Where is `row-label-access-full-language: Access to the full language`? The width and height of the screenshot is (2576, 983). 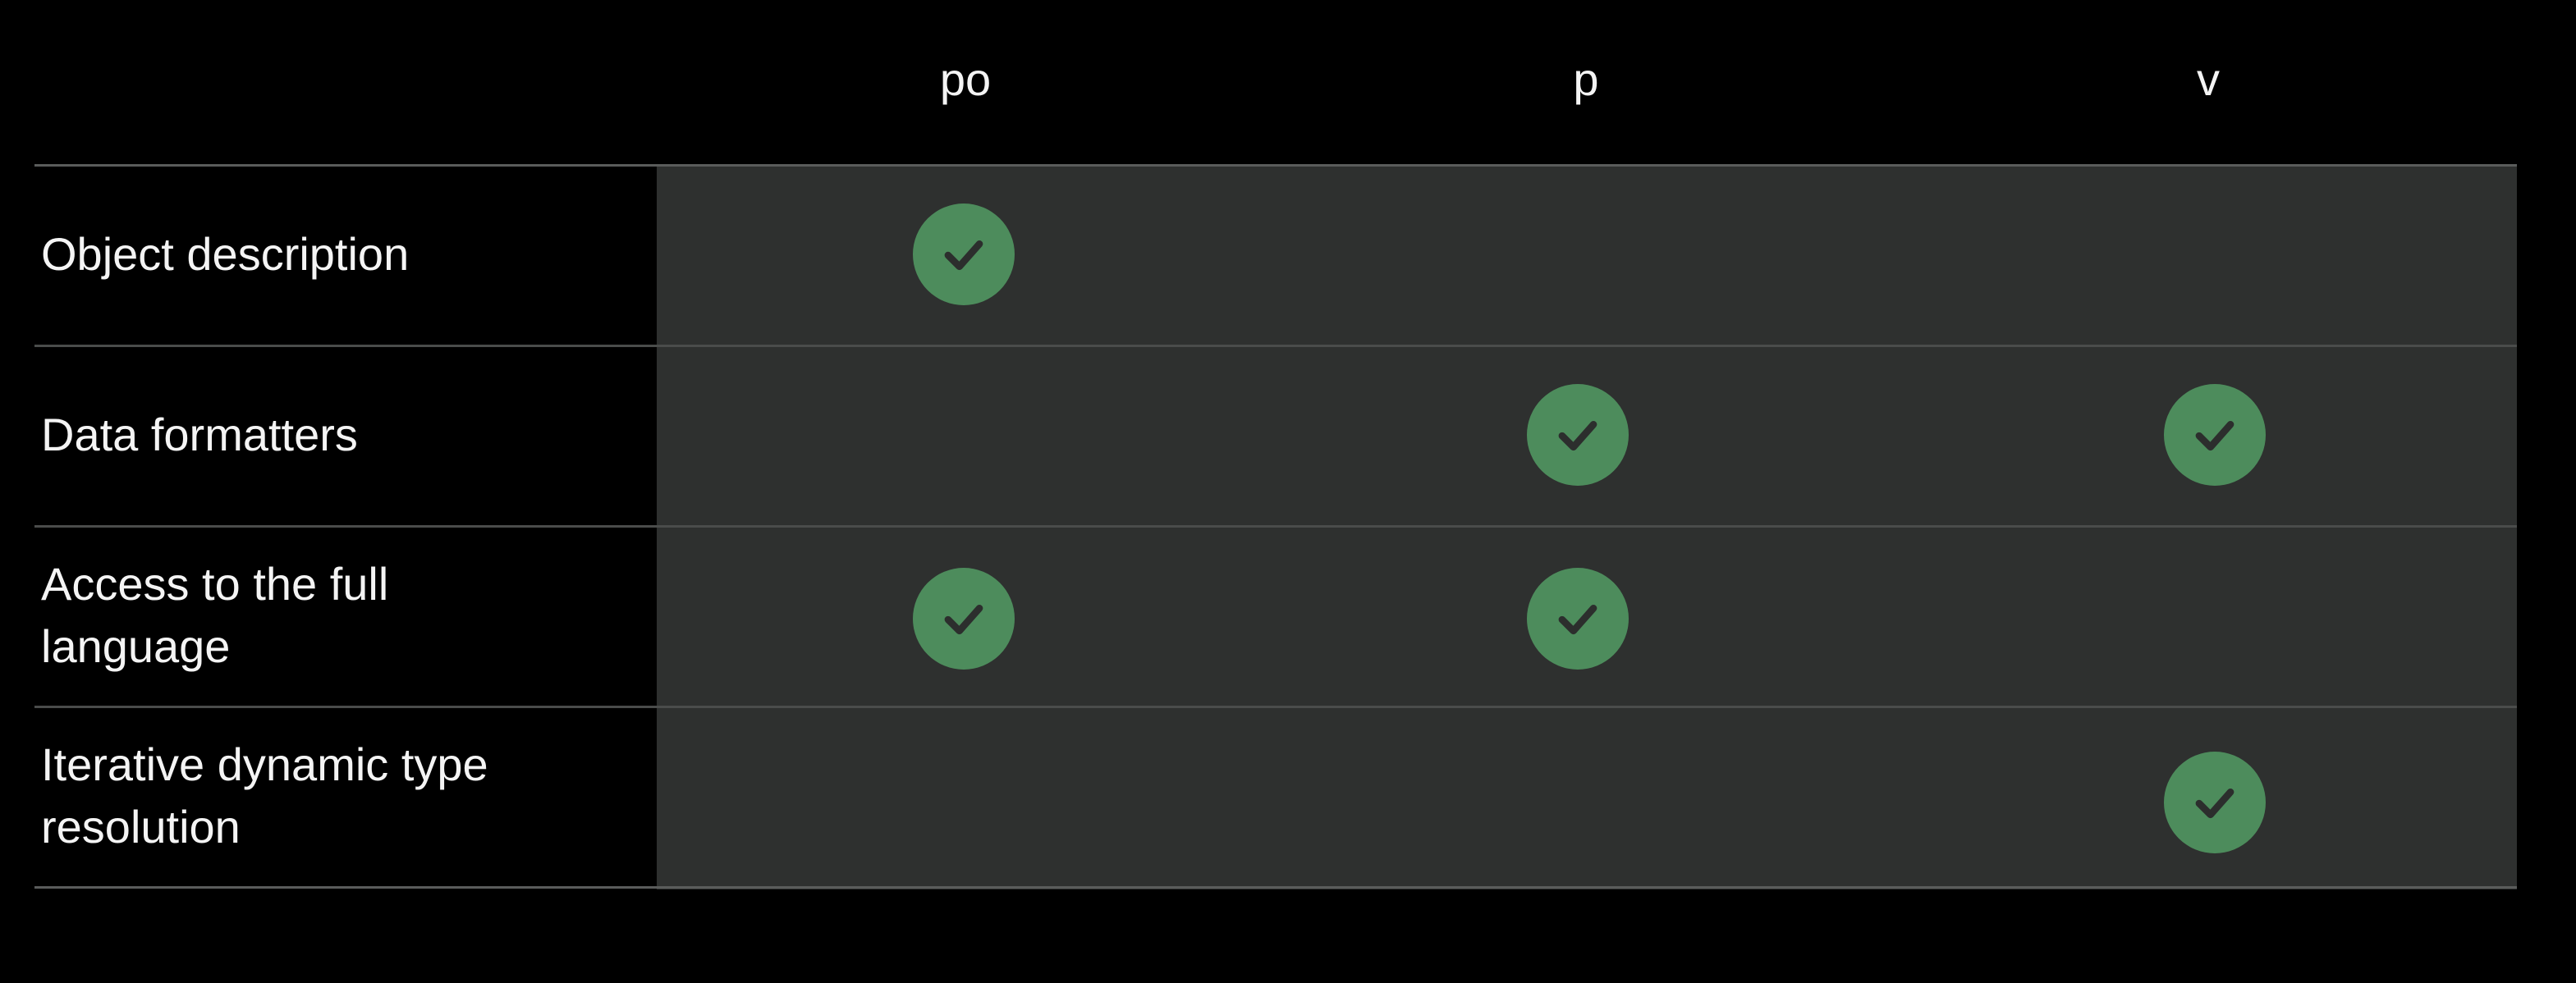
row-label-access-full-language: Access to the full language is located at coordinates (337, 615).